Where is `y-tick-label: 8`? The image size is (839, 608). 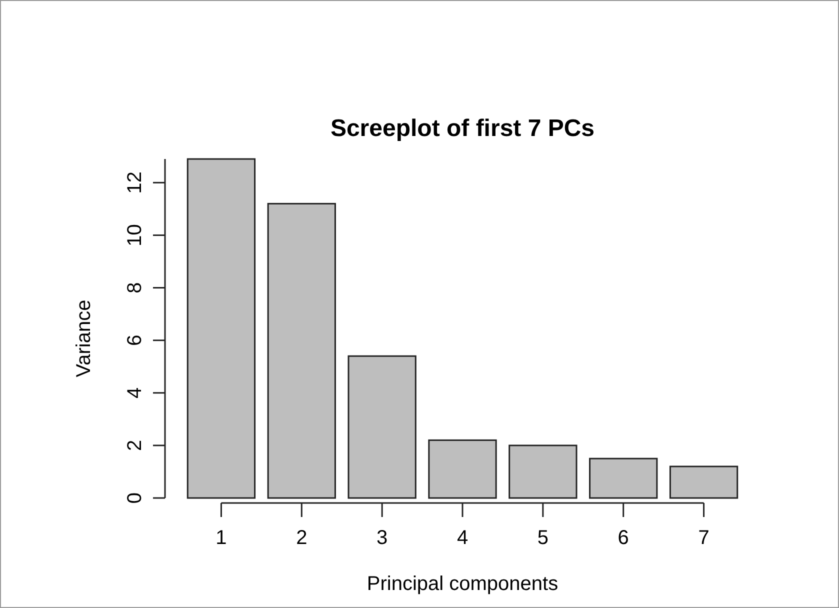
y-tick-label: 8 is located at coordinates (135, 288).